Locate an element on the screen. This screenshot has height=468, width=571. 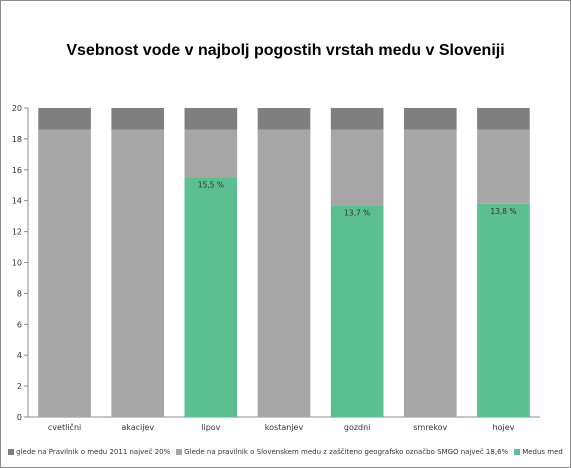
y-tick-label: 0 is located at coordinates (19, 417).